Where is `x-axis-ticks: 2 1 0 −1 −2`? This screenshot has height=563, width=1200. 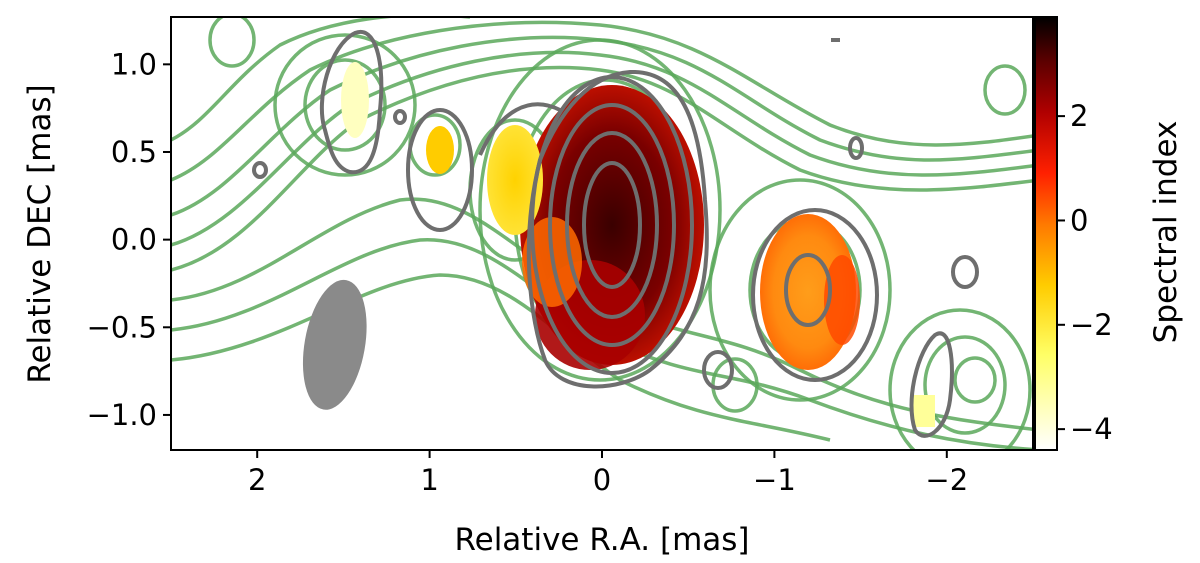
x-axis-ticks: 2 1 0 −1 −2 is located at coordinates (608, 473).